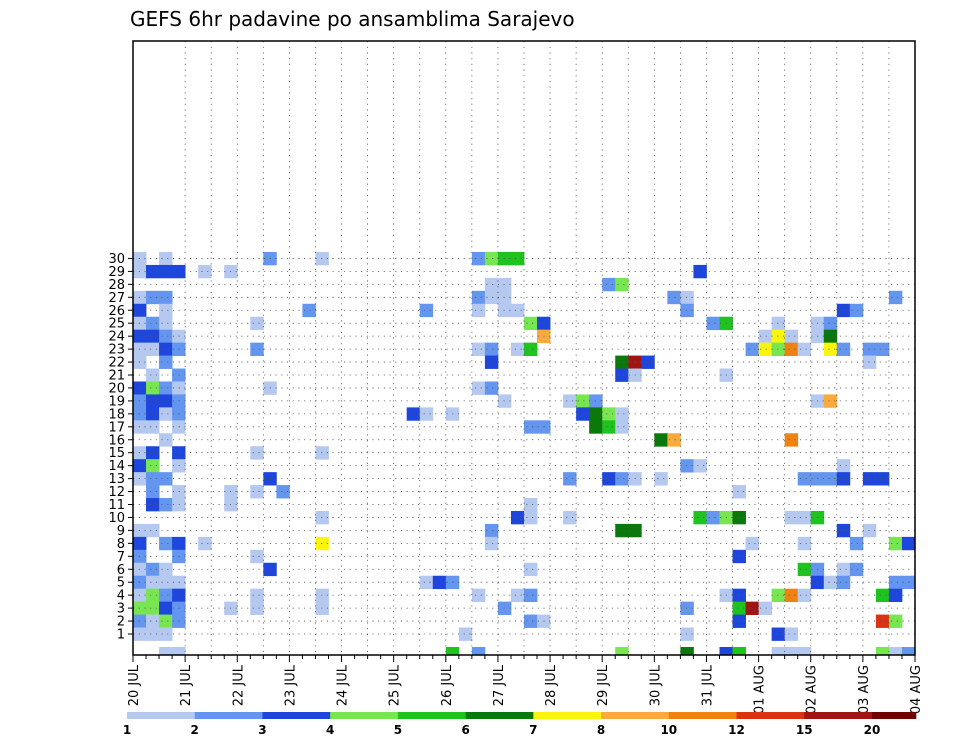 This screenshot has height=742, width=960. I want to click on x-tick-label: 20 JUL, so click(134, 685).